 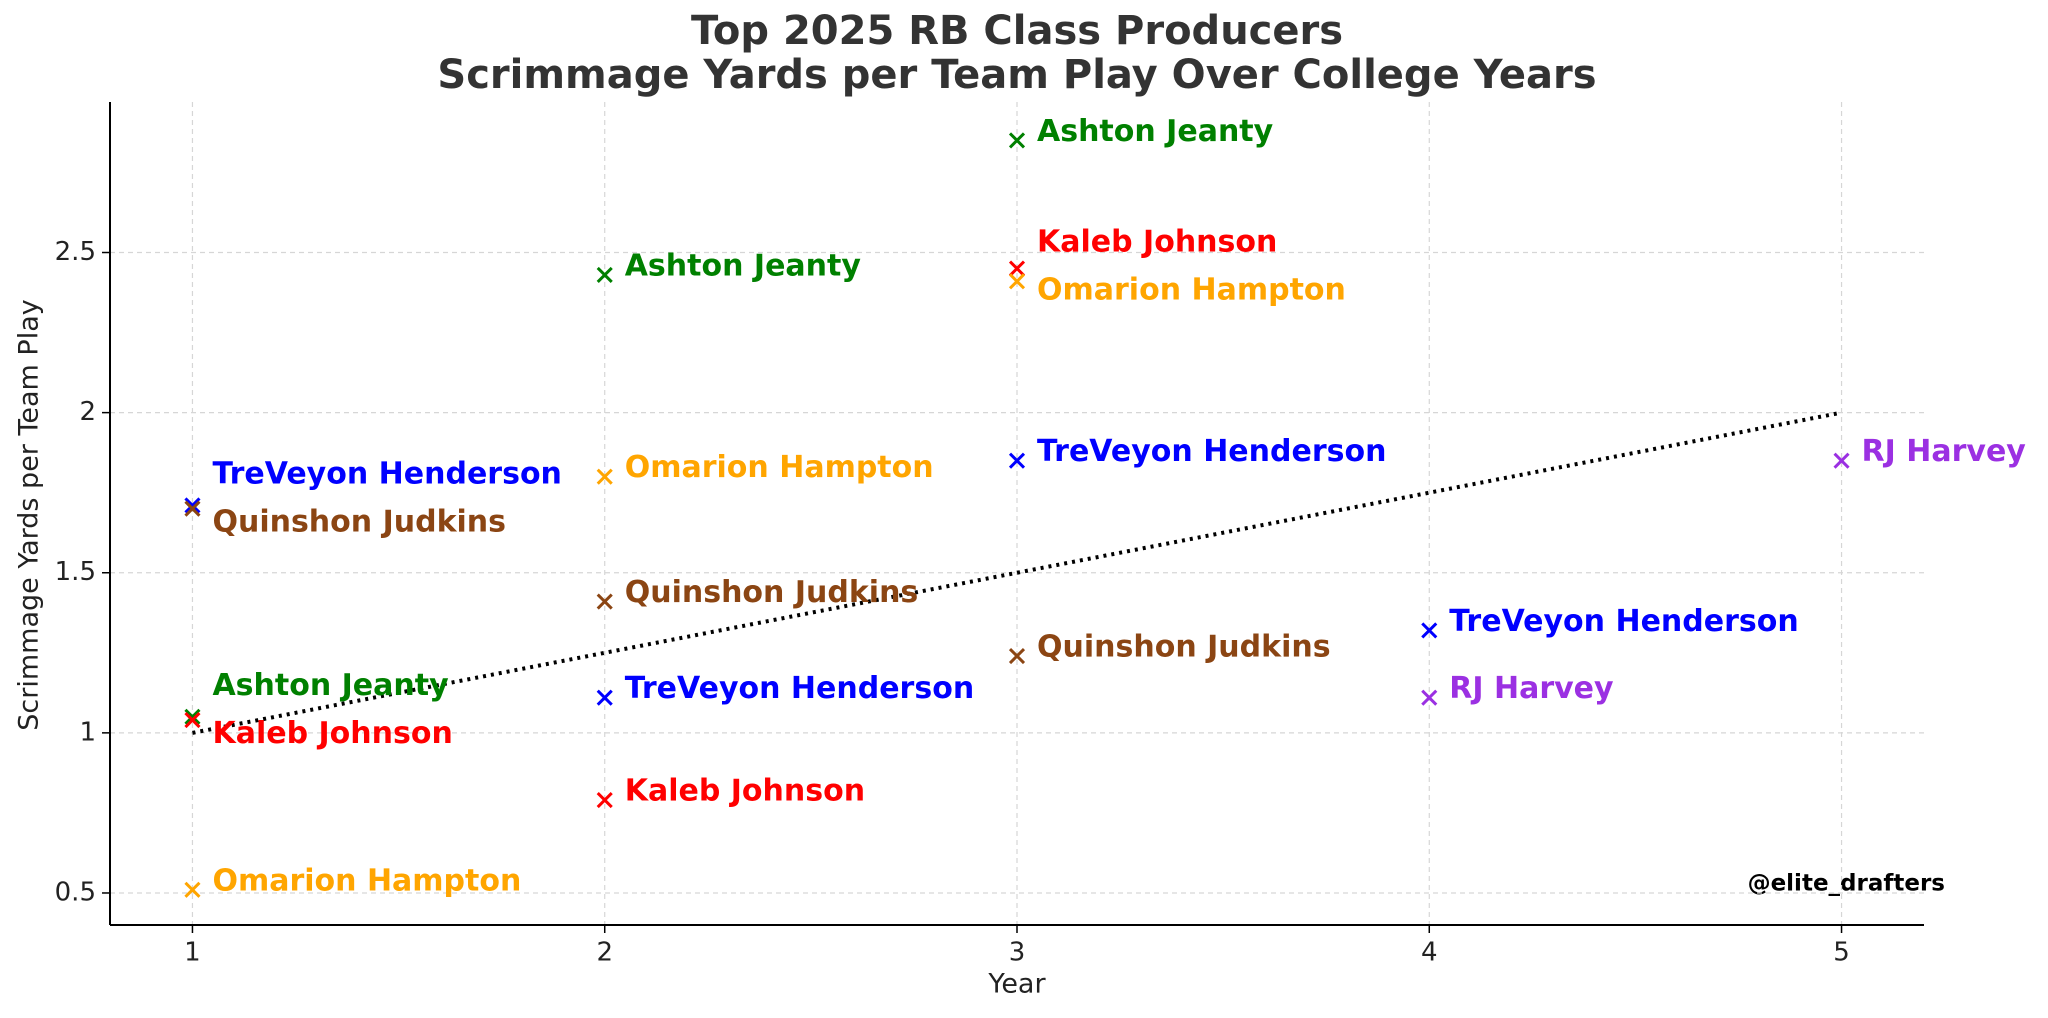 What do you see at coordinates (1016, 984) in the screenshot?
I see `x-axis-label: Year` at bounding box center [1016, 984].